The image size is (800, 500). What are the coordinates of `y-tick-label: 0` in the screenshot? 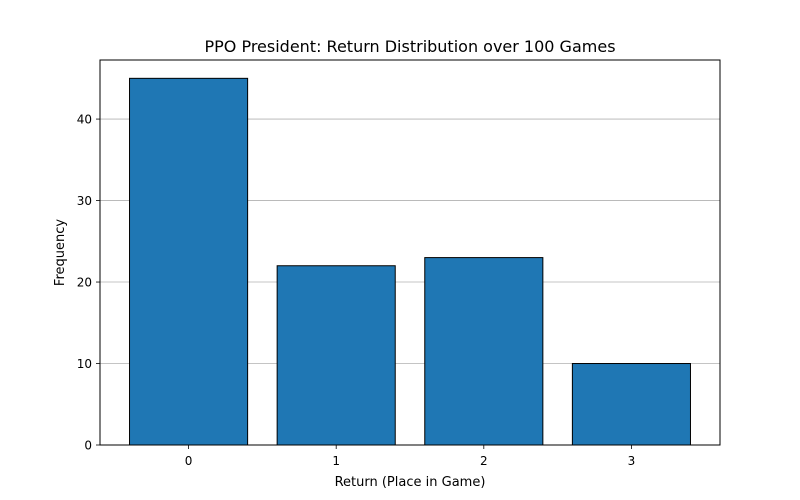 It's located at (88, 446).